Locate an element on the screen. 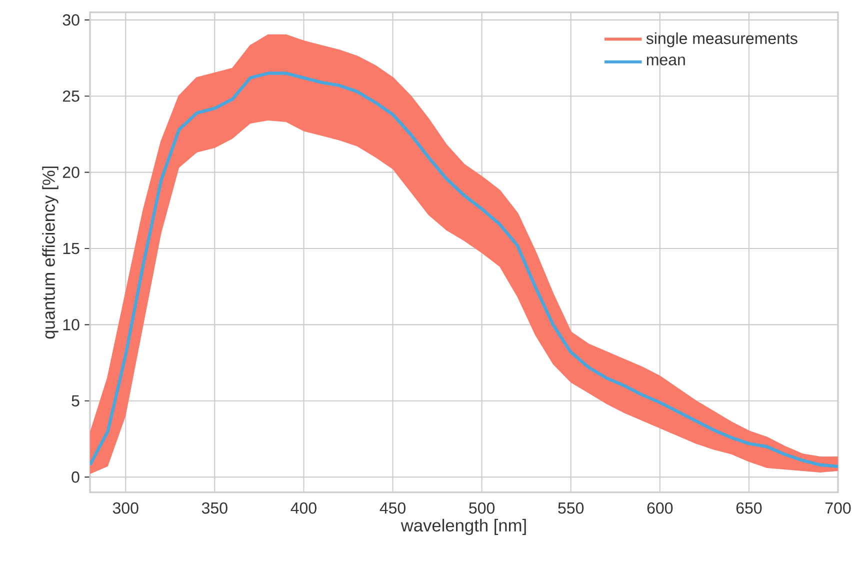 Image resolution: width=862 pixels, height=571 pixels. x-tick-label: 450 is located at coordinates (393, 508).